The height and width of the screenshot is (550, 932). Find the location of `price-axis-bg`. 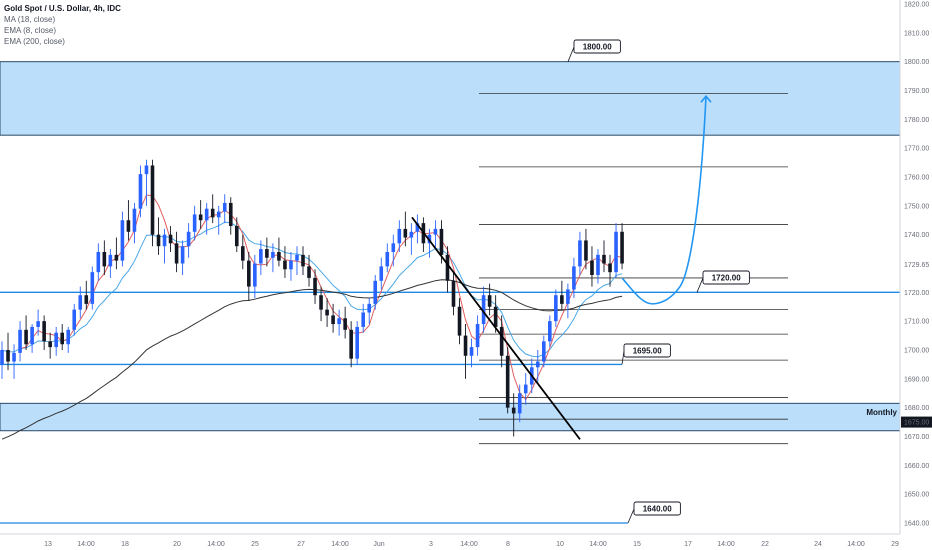

price-axis-bg is located at coordinates (916, 275).